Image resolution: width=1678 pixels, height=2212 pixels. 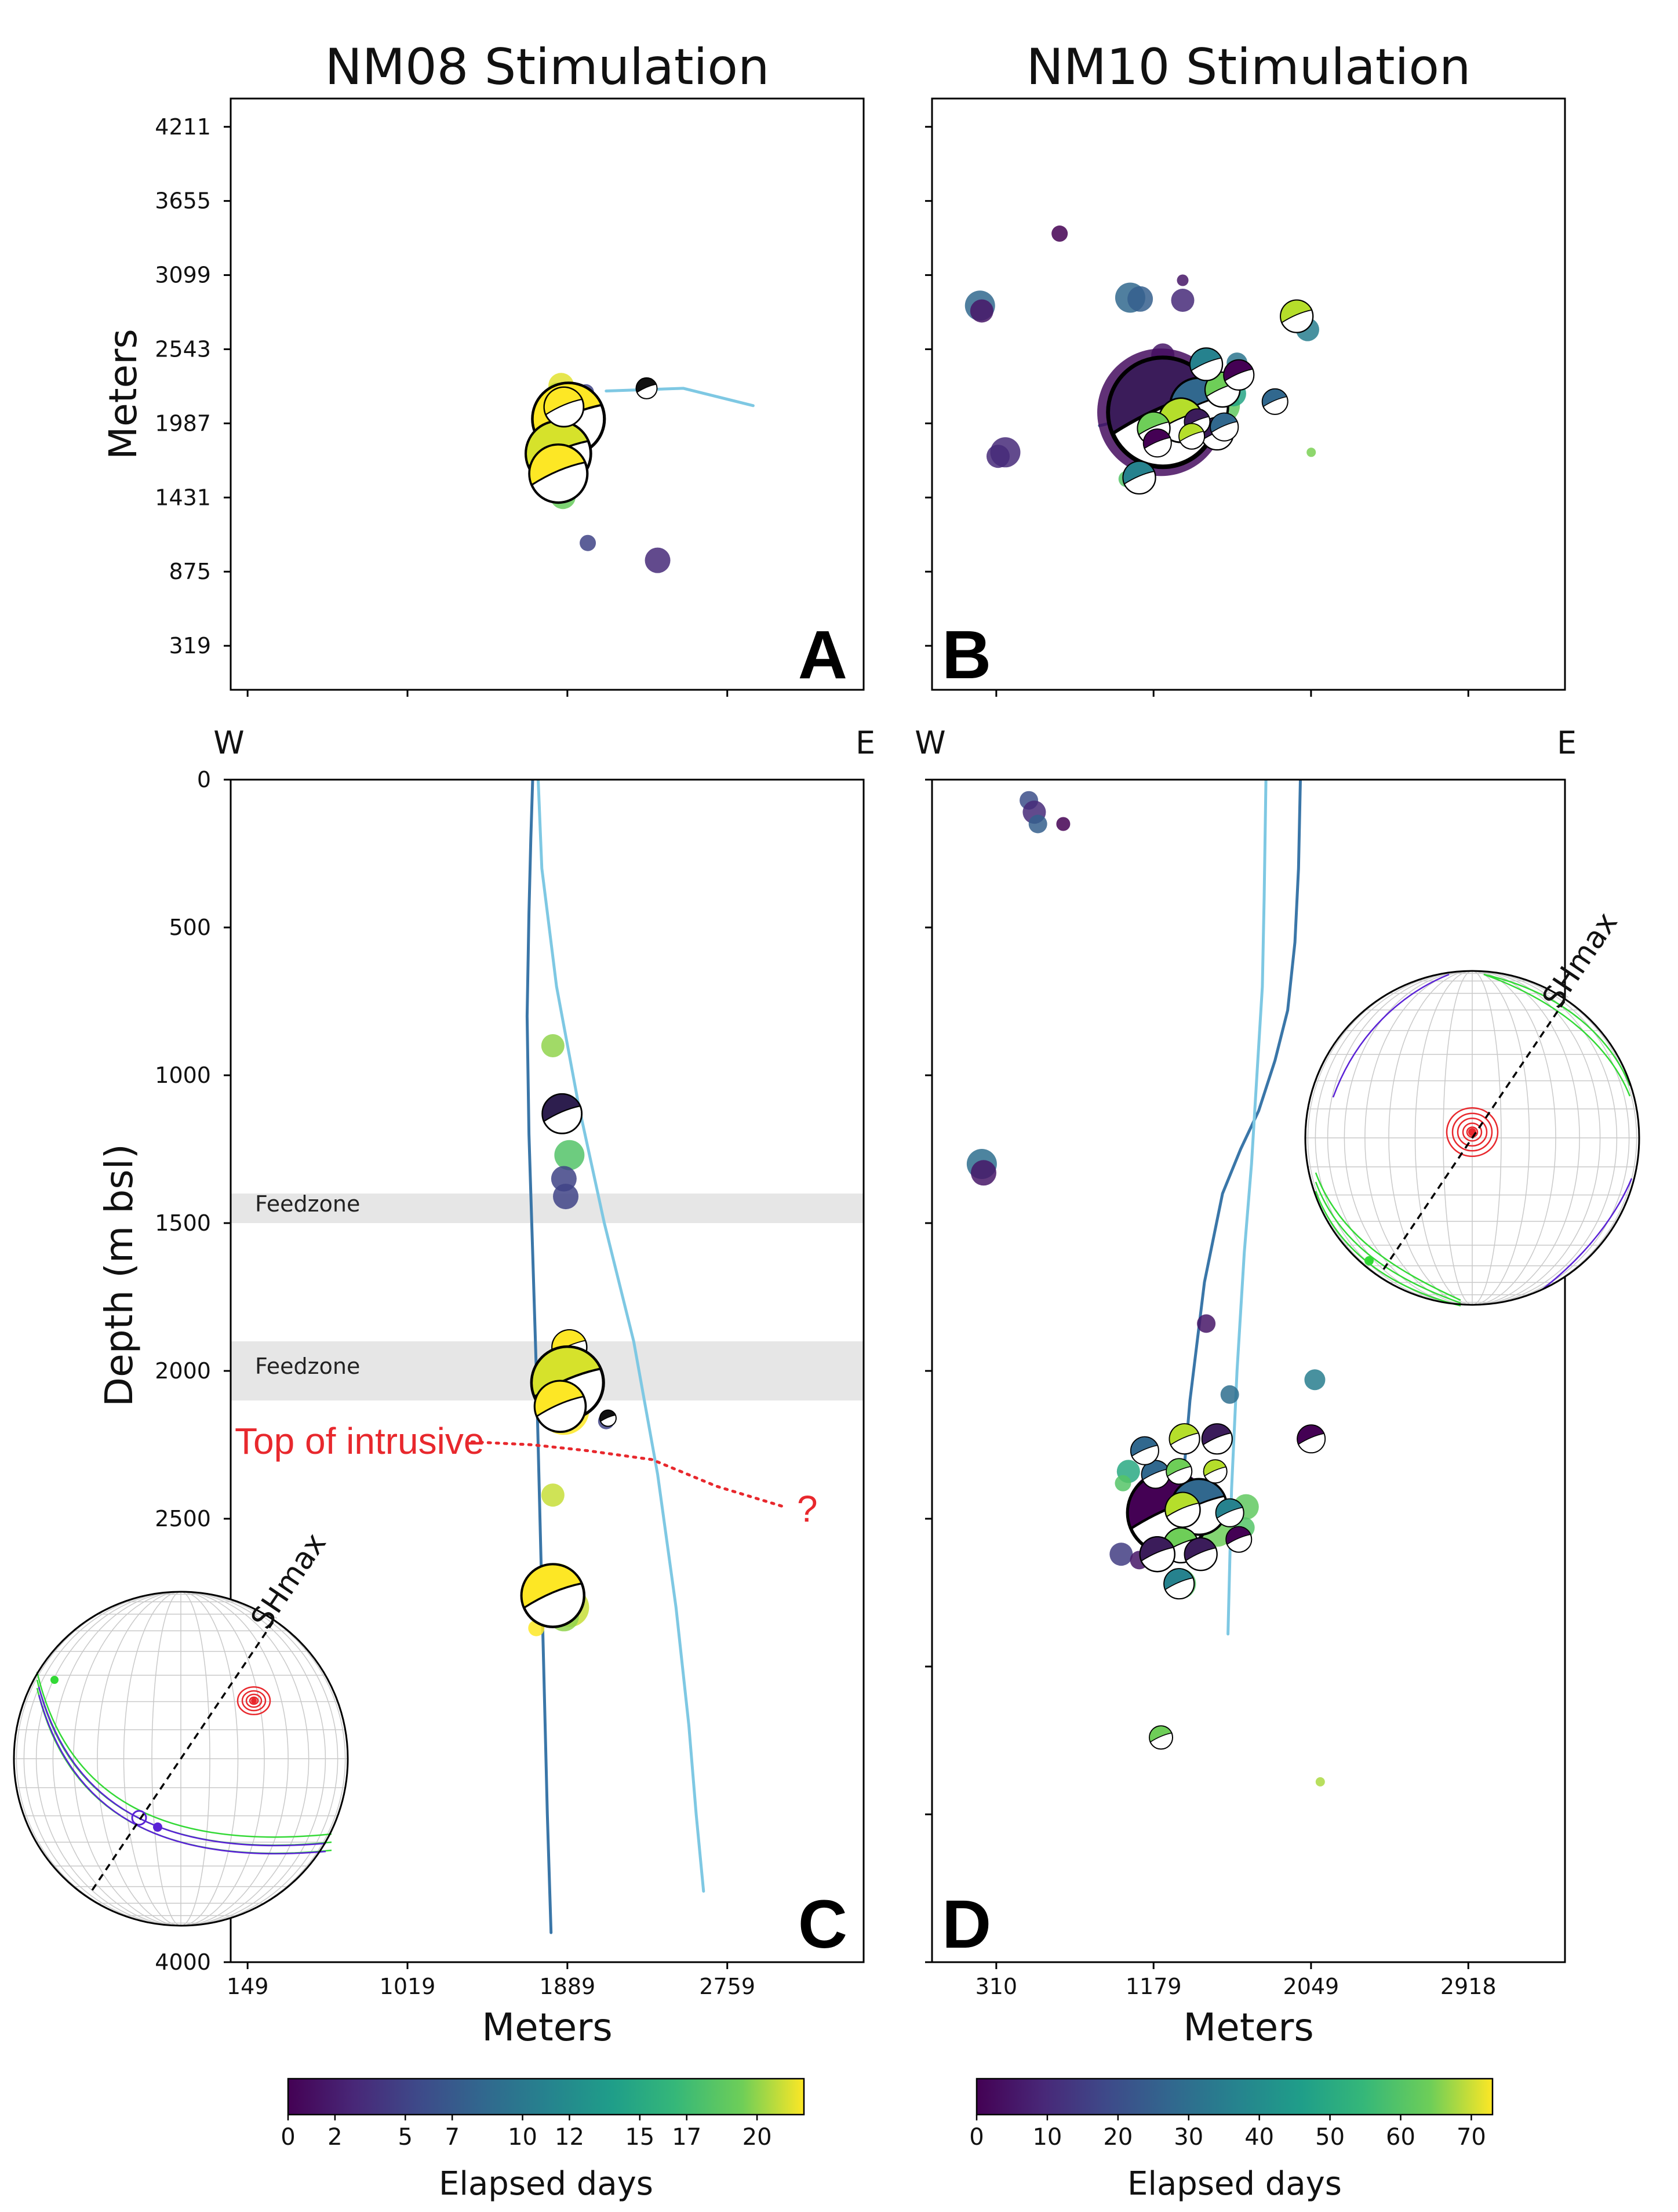 I want to click on stereonet-c: SHmax, so click(x=181, y=1727).